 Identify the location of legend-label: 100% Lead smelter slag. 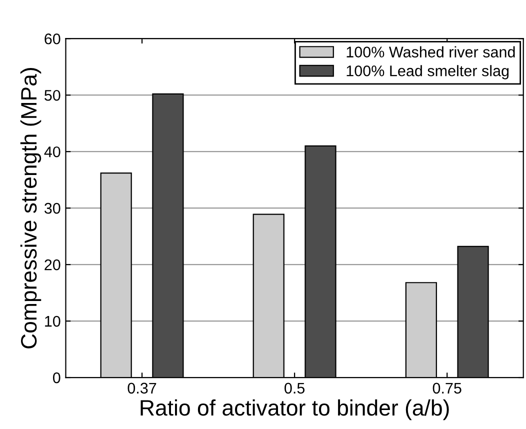
(427, 72).